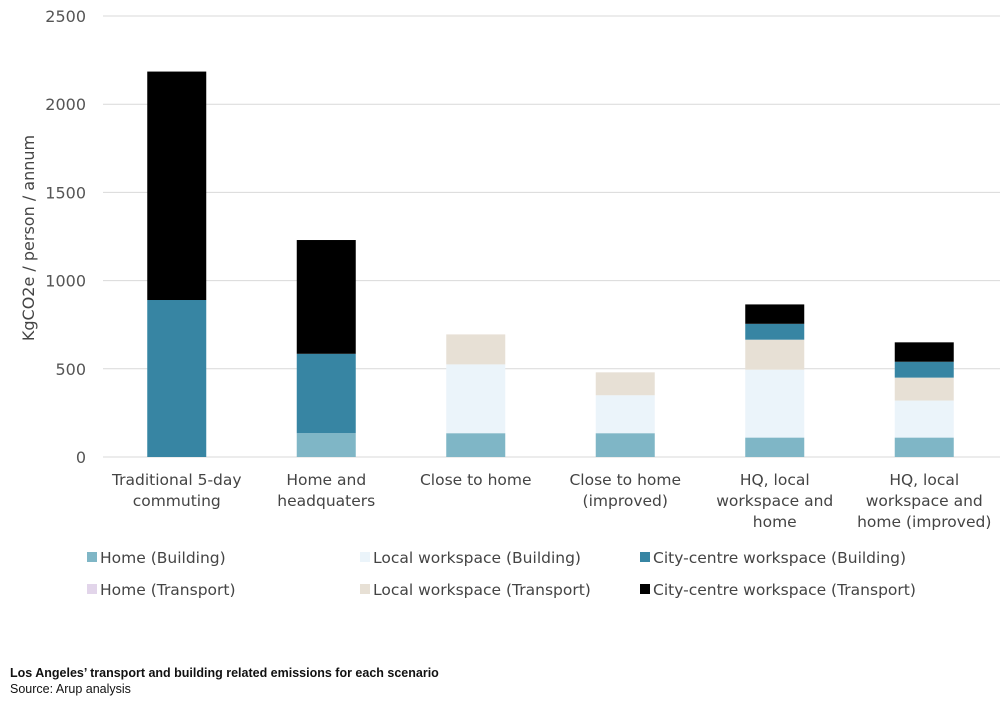  I want to click on x-category-label: home (improved), so click(924, 522).